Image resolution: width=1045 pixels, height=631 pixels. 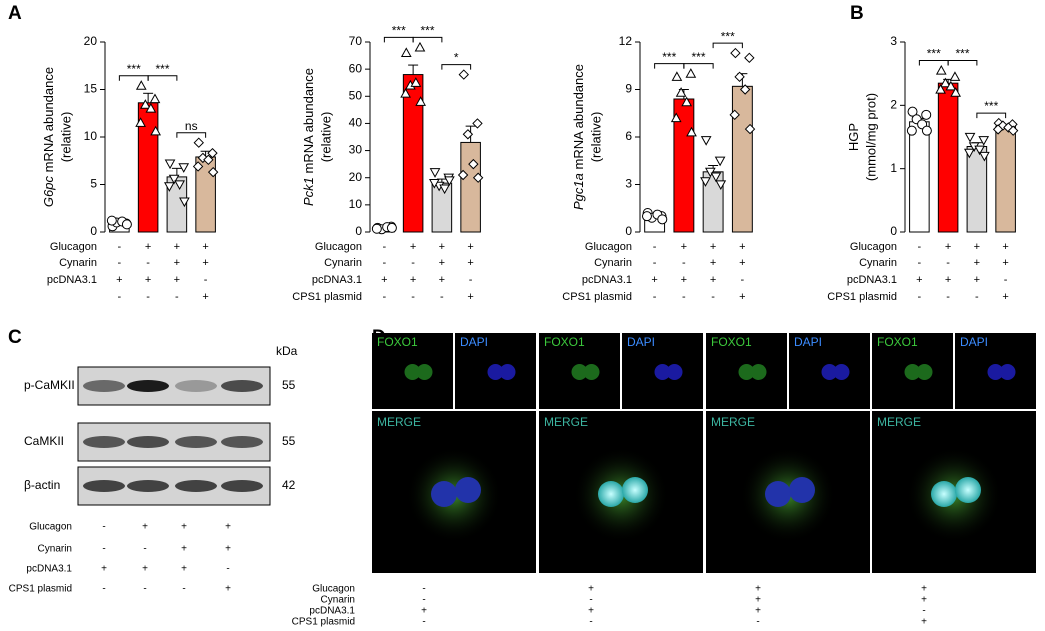 What do you see at coordinates (289, 485) in the screenshot?
I see `blot-kda: 42` at bounding box center [289, 485].